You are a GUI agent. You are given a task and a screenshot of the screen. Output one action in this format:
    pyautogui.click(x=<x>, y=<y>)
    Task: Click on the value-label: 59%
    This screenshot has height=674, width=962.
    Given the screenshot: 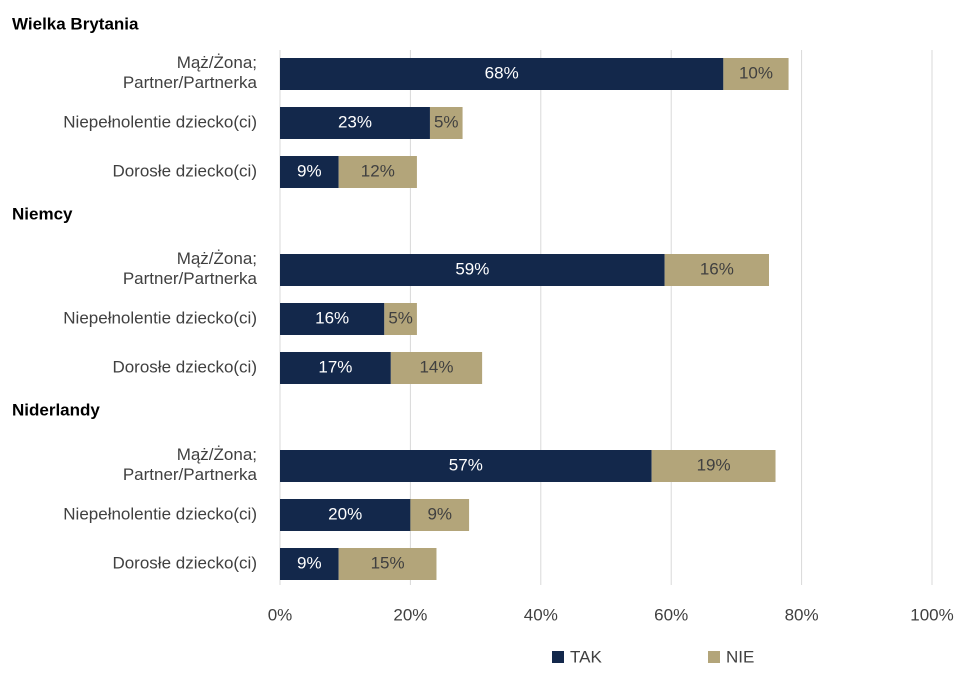 What is the action you would take?
    pyautogui.click(x=472, y=268)
    